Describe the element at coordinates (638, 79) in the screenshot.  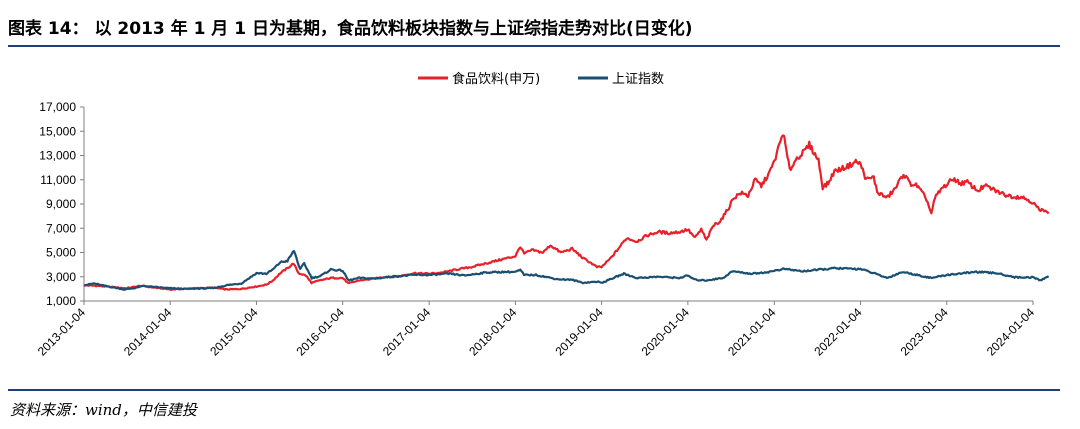
I see `legend-label: 上证指数` at that location.